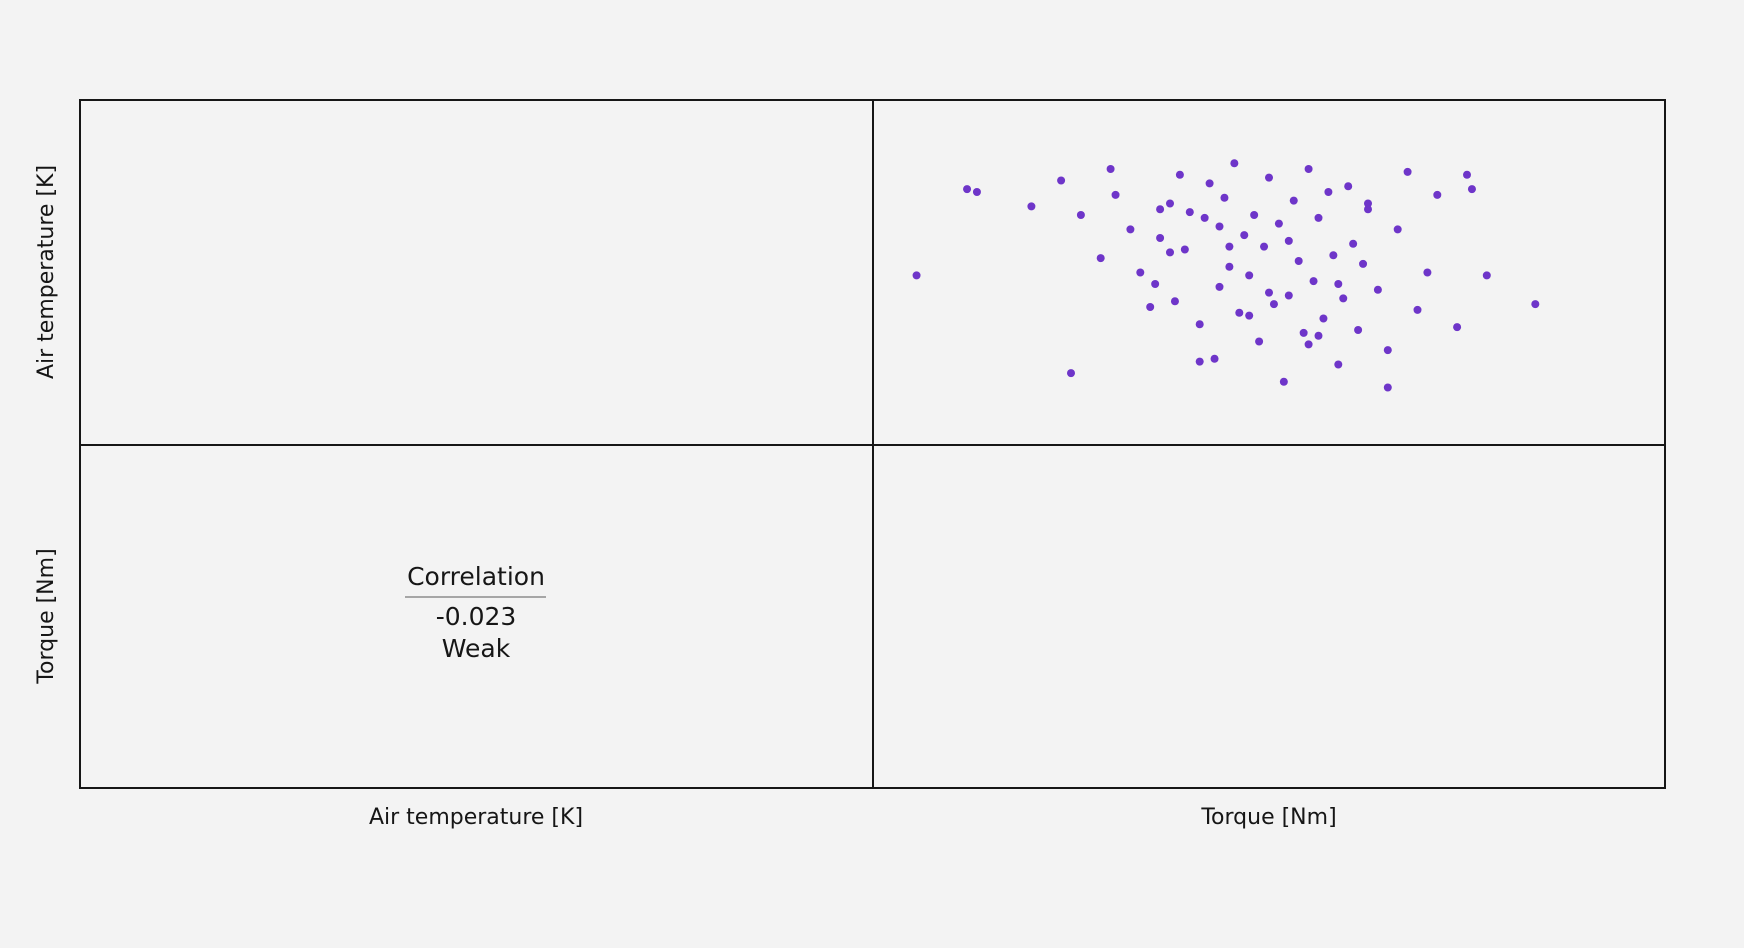 This screenshot has width=1744, height=948. I want to click on column-label: Air temperature [K], so click(476, 817).